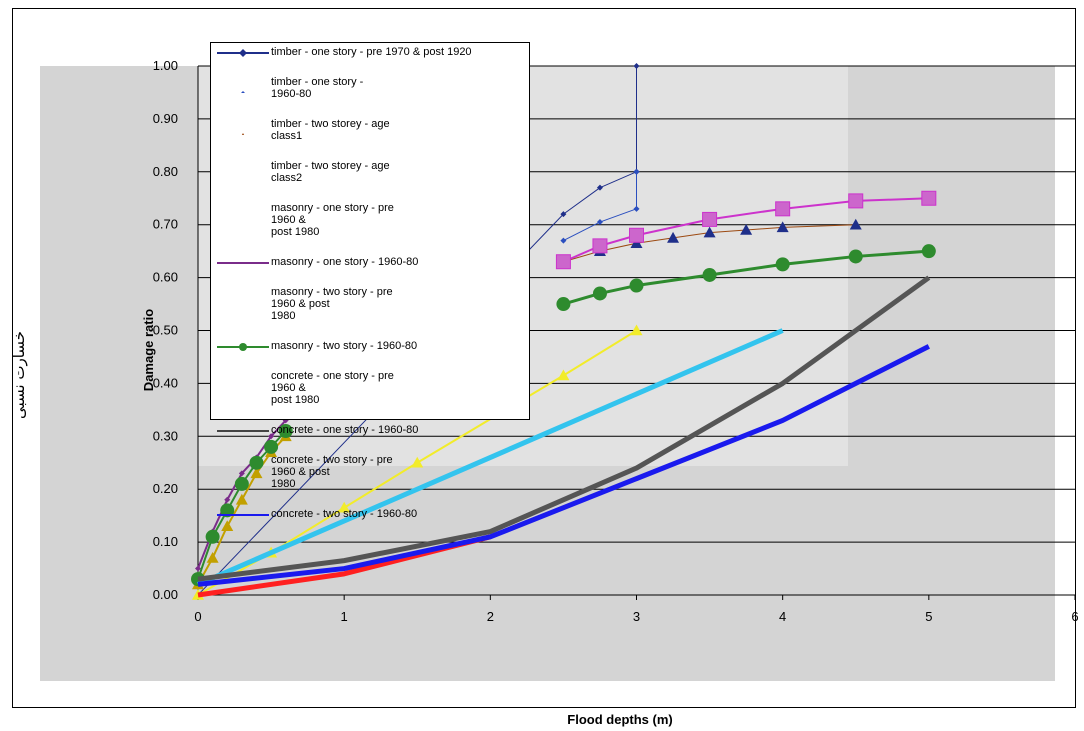 The width and height of the screenshot is (1084, 731). I want to click on x-tick-label: 5, so click(928, 616).